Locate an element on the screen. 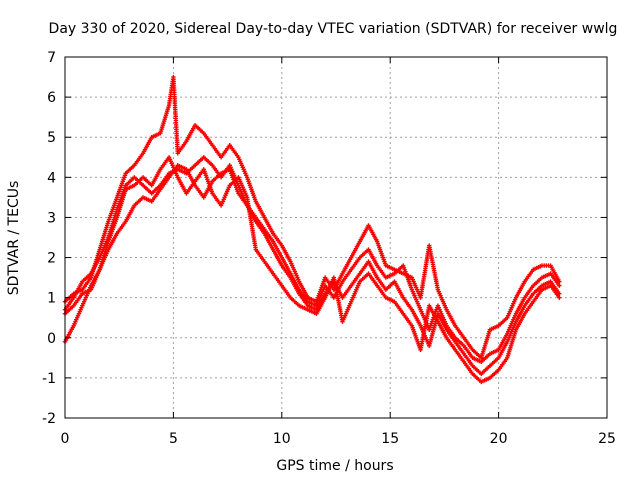  y-axis-label: SDTVAR / TECUs is located at coordinates (14, 238).